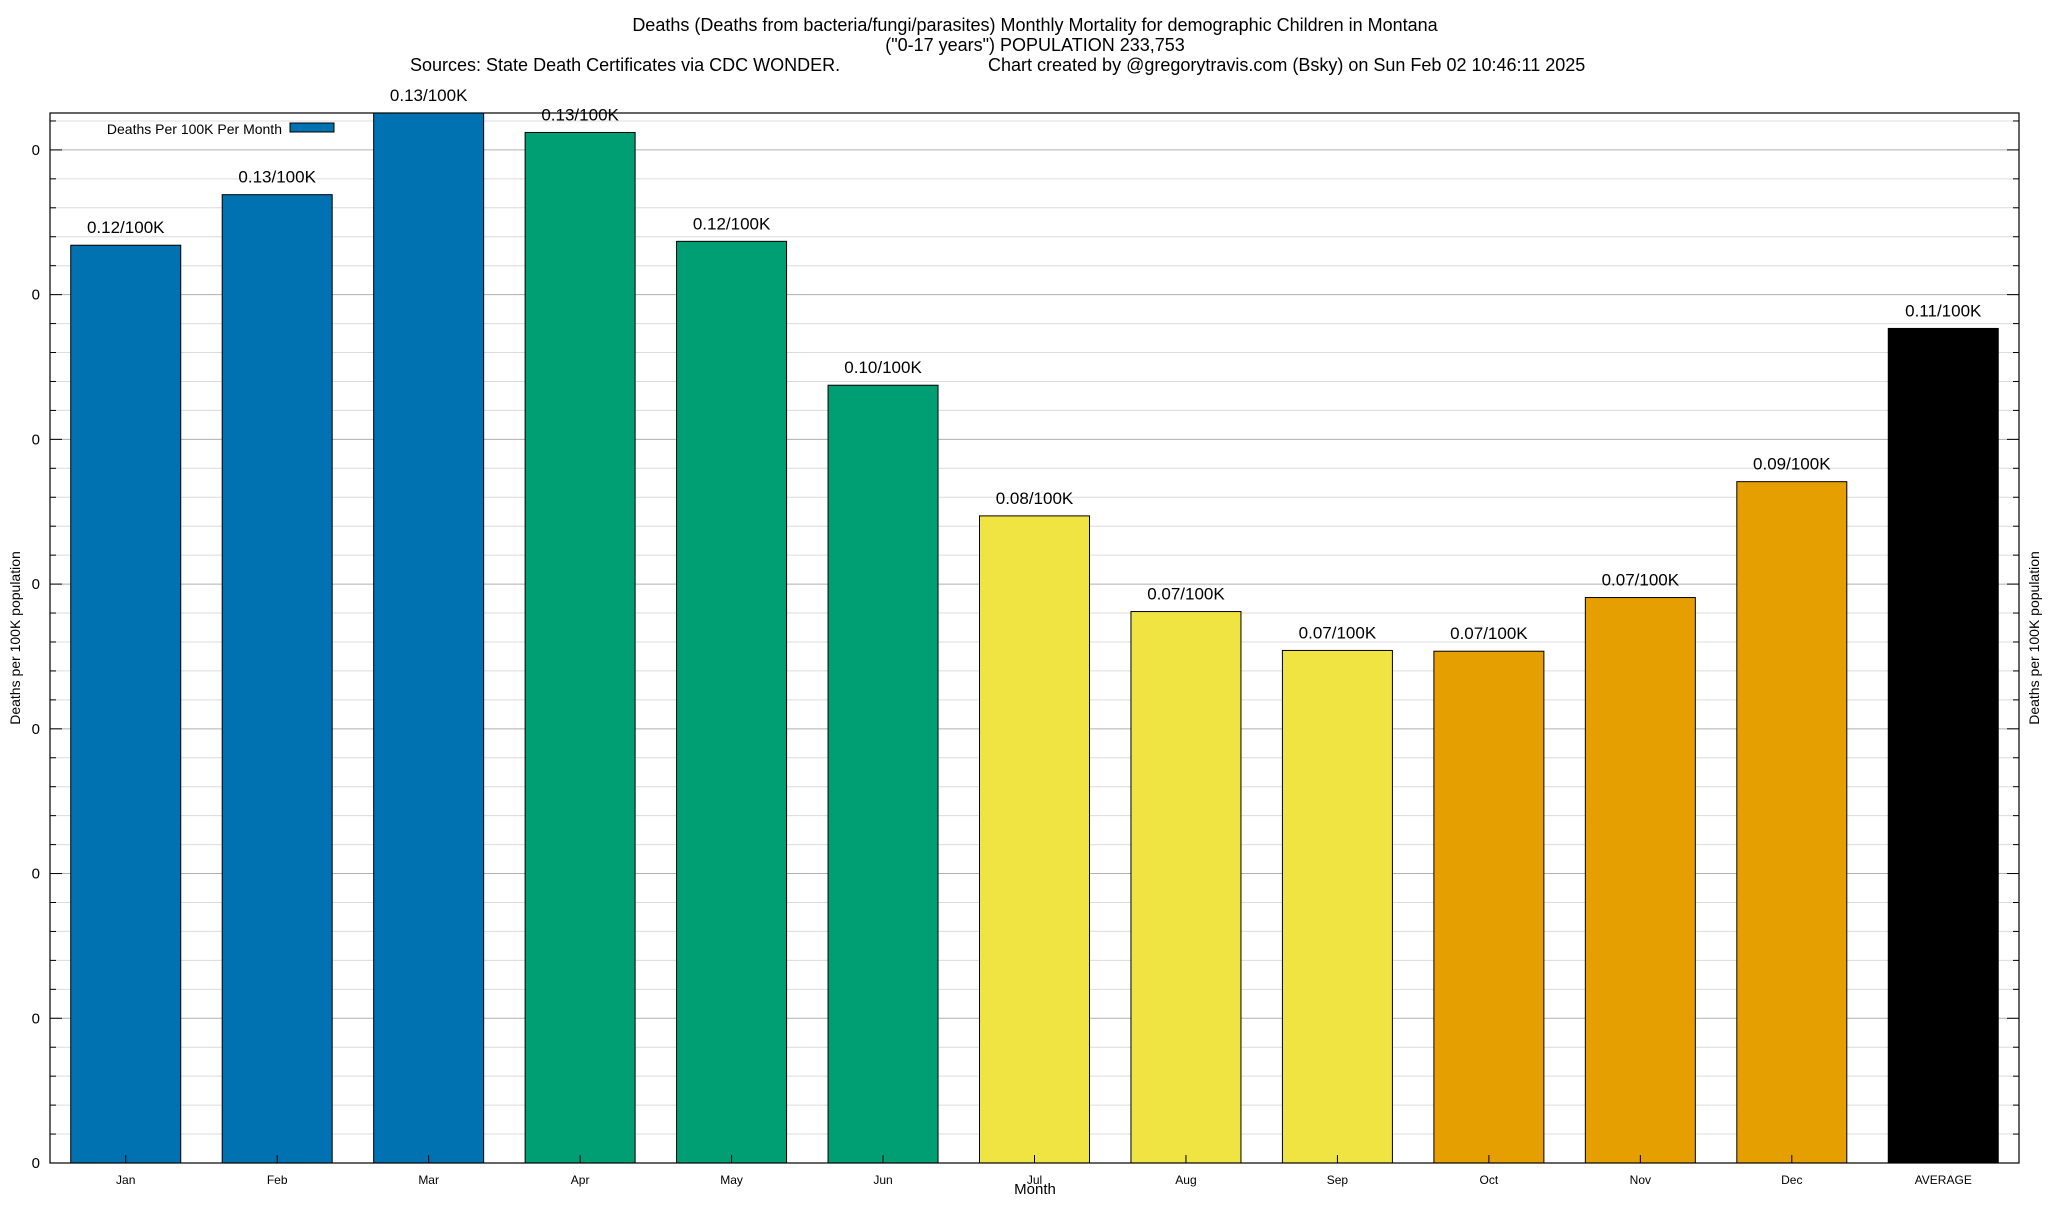 The width and height of the screenshot is (2048, 1205). Describe the element at coordinates (1640, 1180) in the screenshot. I see `x-tick-label-nov: Nov` at that location.